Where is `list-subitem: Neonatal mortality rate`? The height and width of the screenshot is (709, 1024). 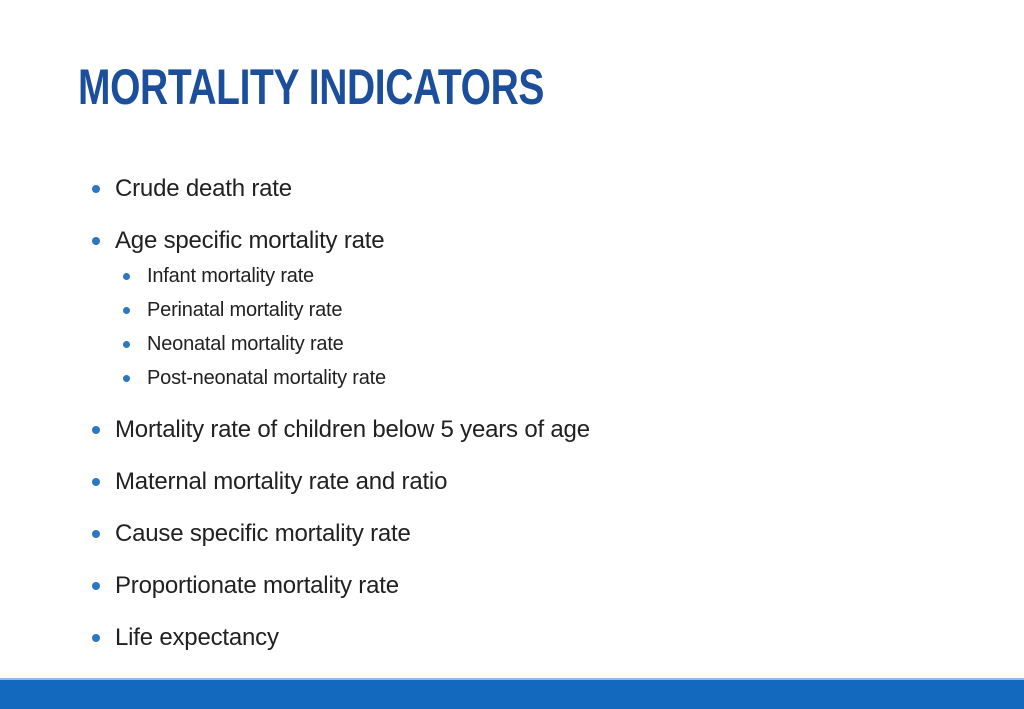 list-subitem: Neonatal mortality rate is located at coordinates (512, 344).